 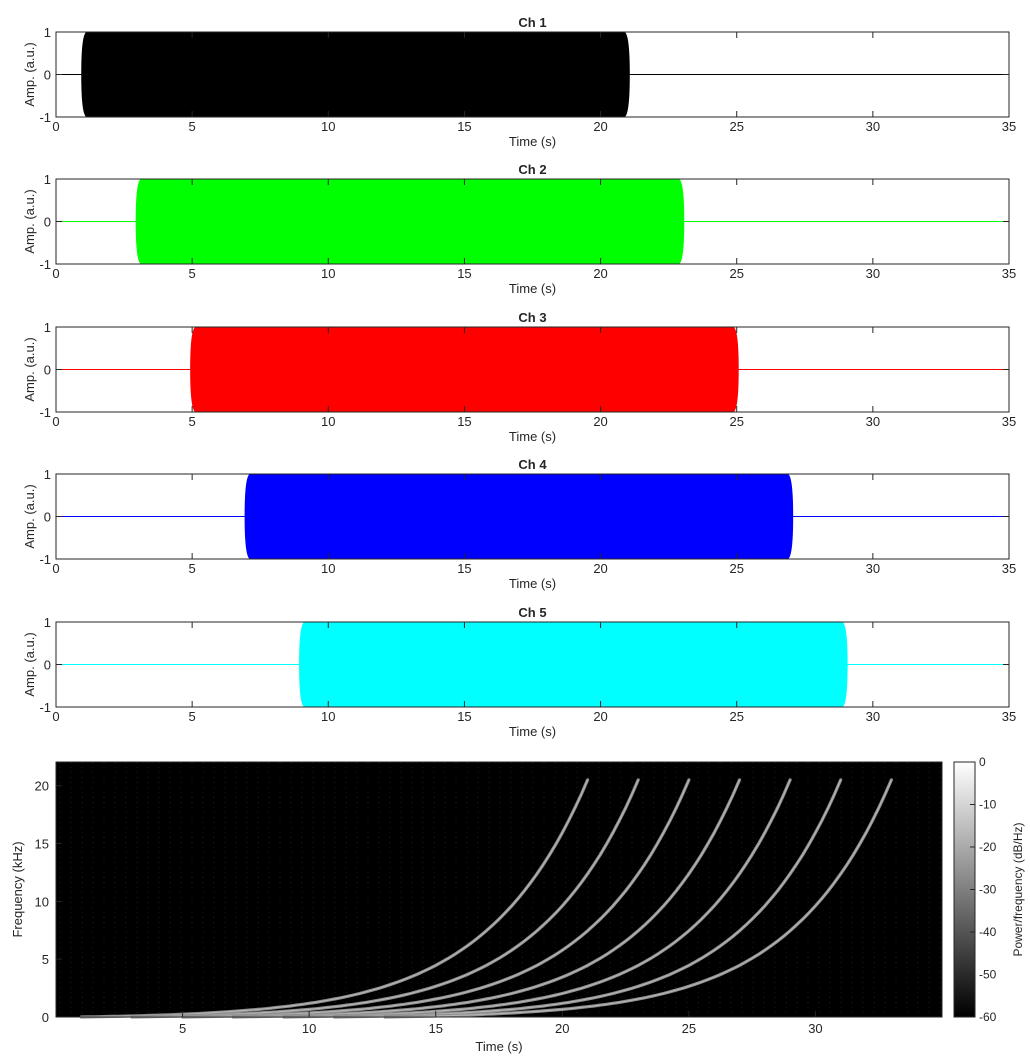 What do you see at coordinates (42, 844) in the screenshot?
I see `y-tick-label: 15` at bounding box center [42, 844].